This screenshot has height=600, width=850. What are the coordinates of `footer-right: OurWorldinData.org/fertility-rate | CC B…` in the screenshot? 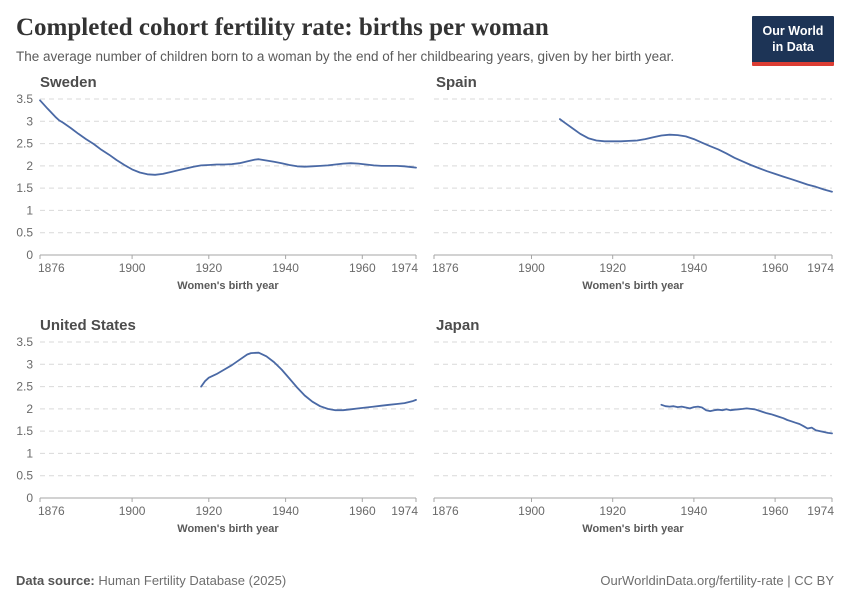 It's located at (717, 580).